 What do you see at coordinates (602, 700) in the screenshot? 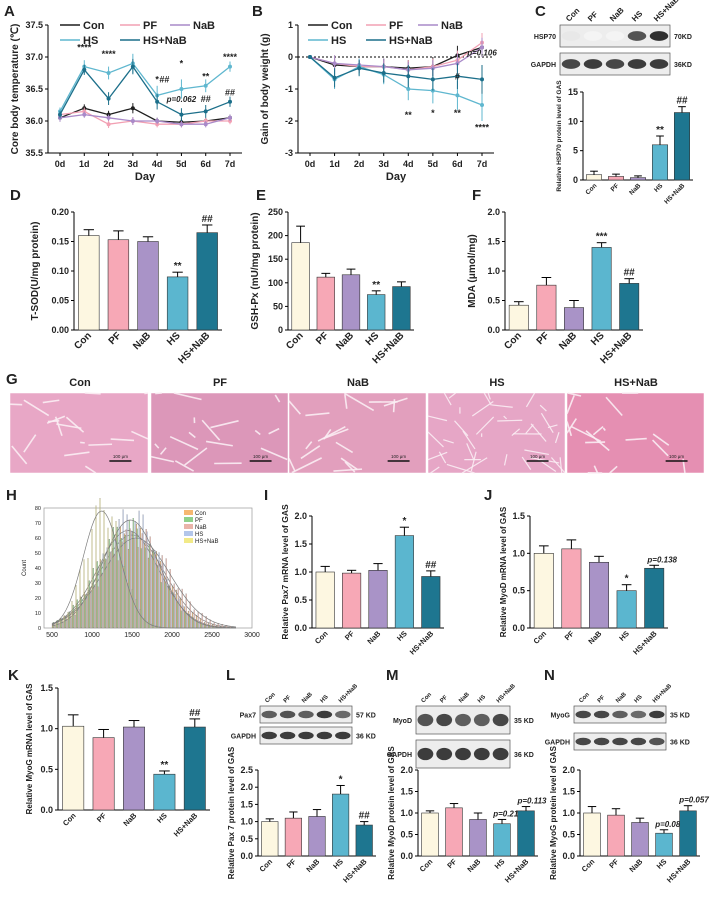
I see `blot-n-lane-label: PF` at bounding box center [602, 700].